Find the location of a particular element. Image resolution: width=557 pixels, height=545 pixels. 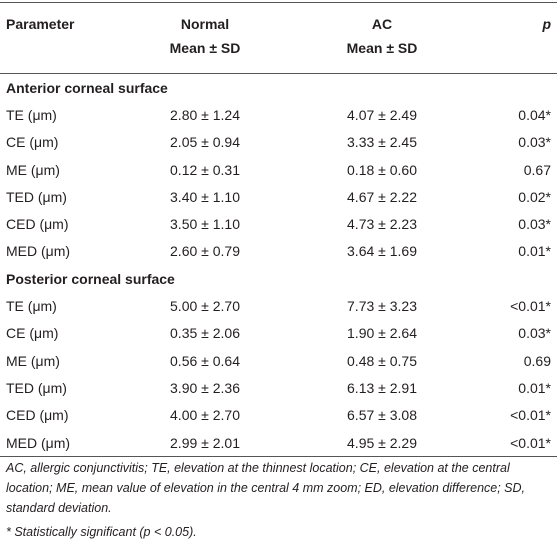

cell: 3.33 ± 2.45 is located at coordinates (382, 142).